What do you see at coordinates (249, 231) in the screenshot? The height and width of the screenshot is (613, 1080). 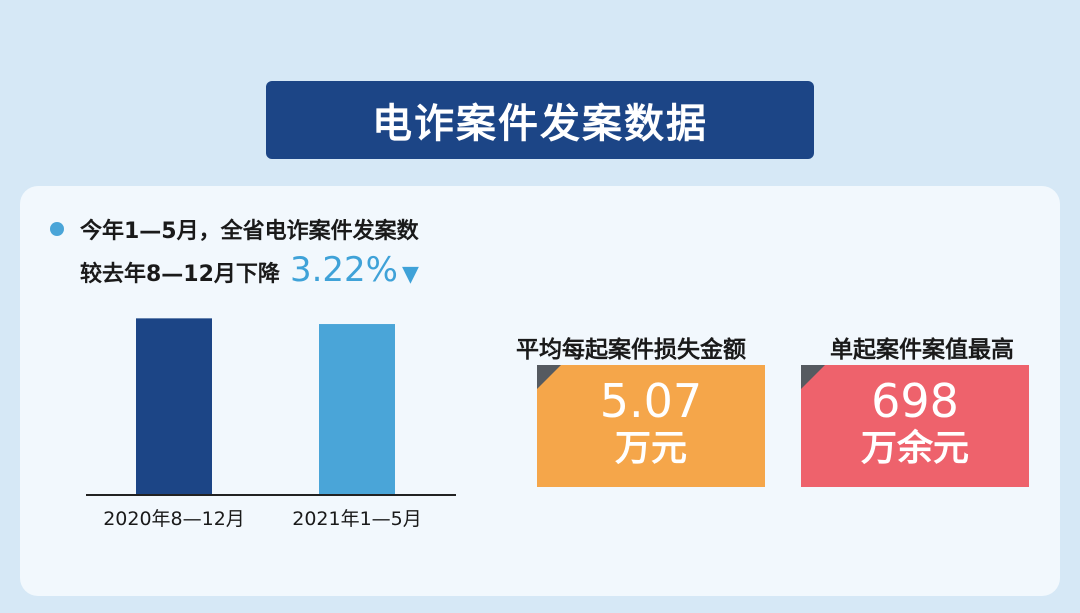 I see `summary-line-1: 今年1—5月，全省电诈案件发案数` at bounding box center [249, 231].